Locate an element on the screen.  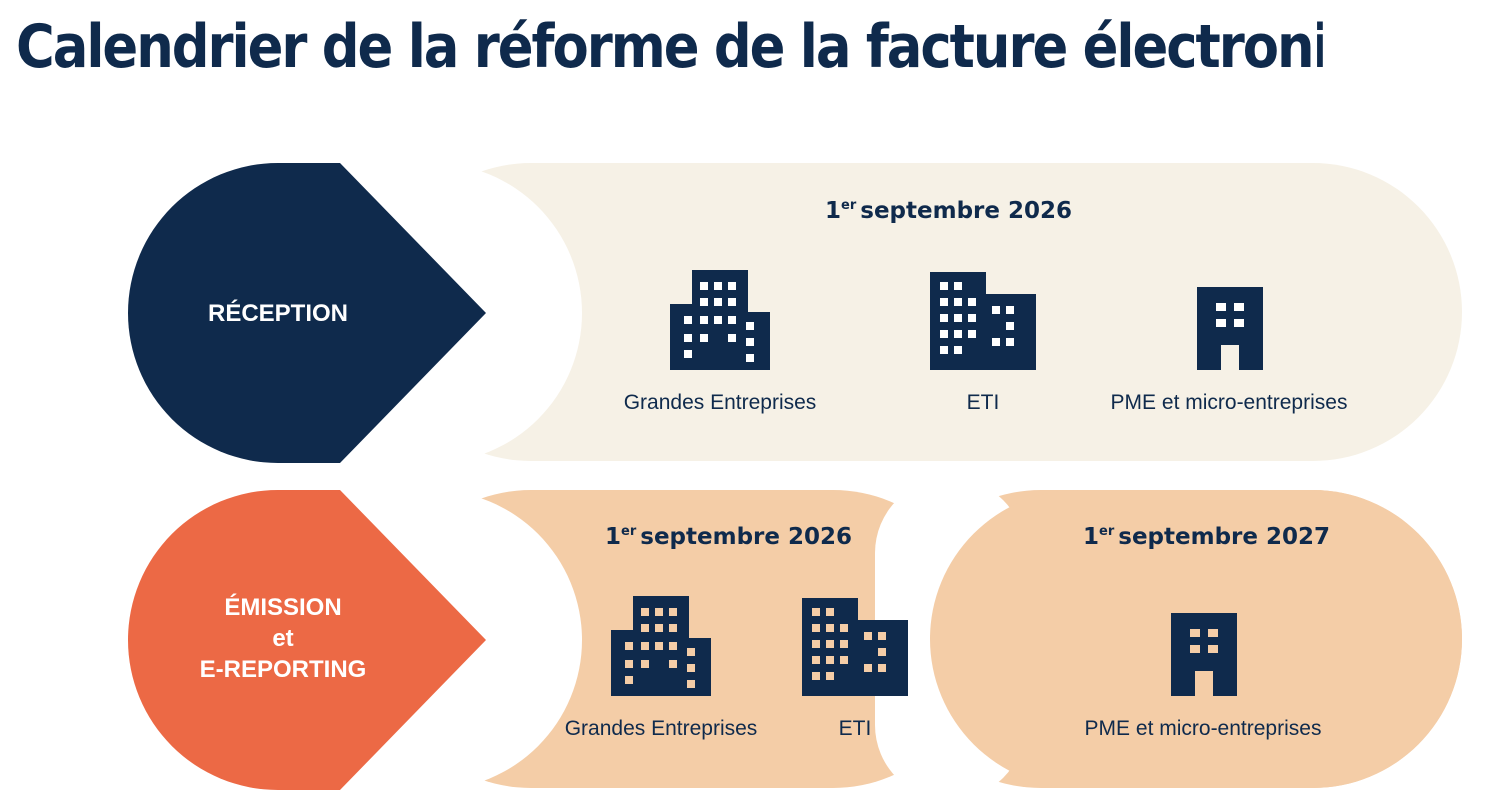
reception-date: 1er septembre 2026 is located at coordinates (948, 211).